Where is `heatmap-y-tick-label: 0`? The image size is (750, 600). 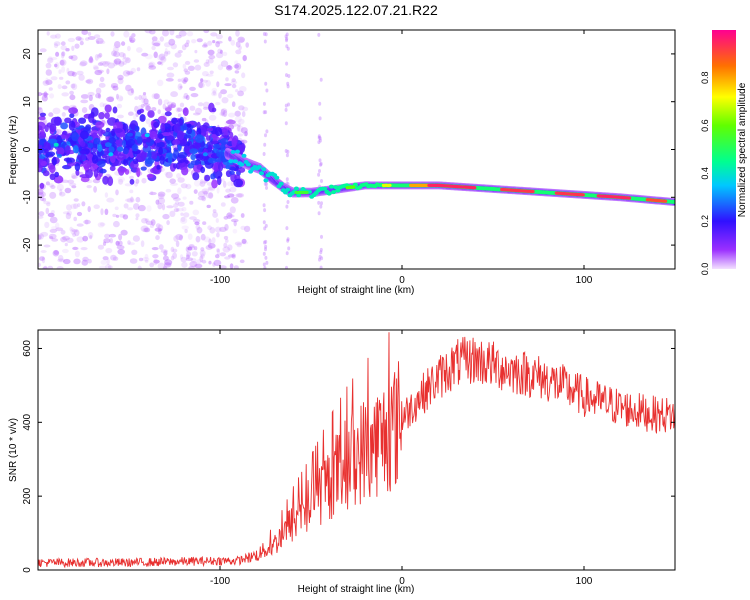
heatmap-y-tick-label: 0 is located at coordinates (27, 149).